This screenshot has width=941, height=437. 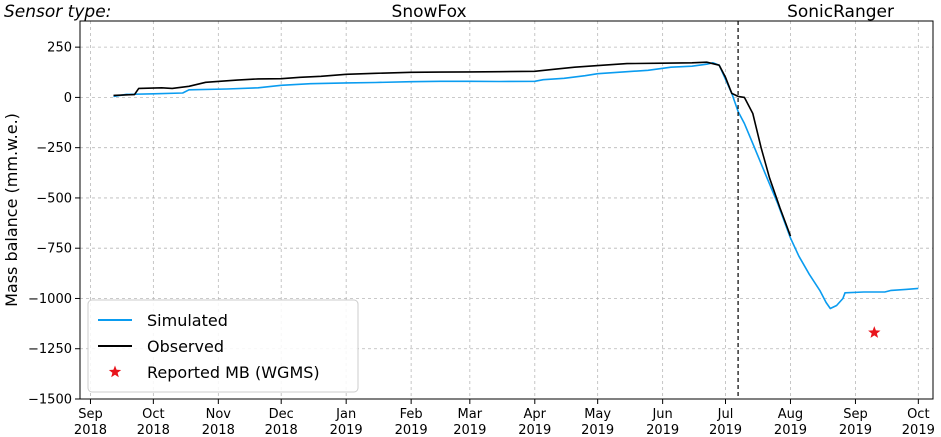 What do you see at coordinates (345, 414) in the screenshot?
I see `x-tick-label-month: Jan` at bounding box center [345, 414].